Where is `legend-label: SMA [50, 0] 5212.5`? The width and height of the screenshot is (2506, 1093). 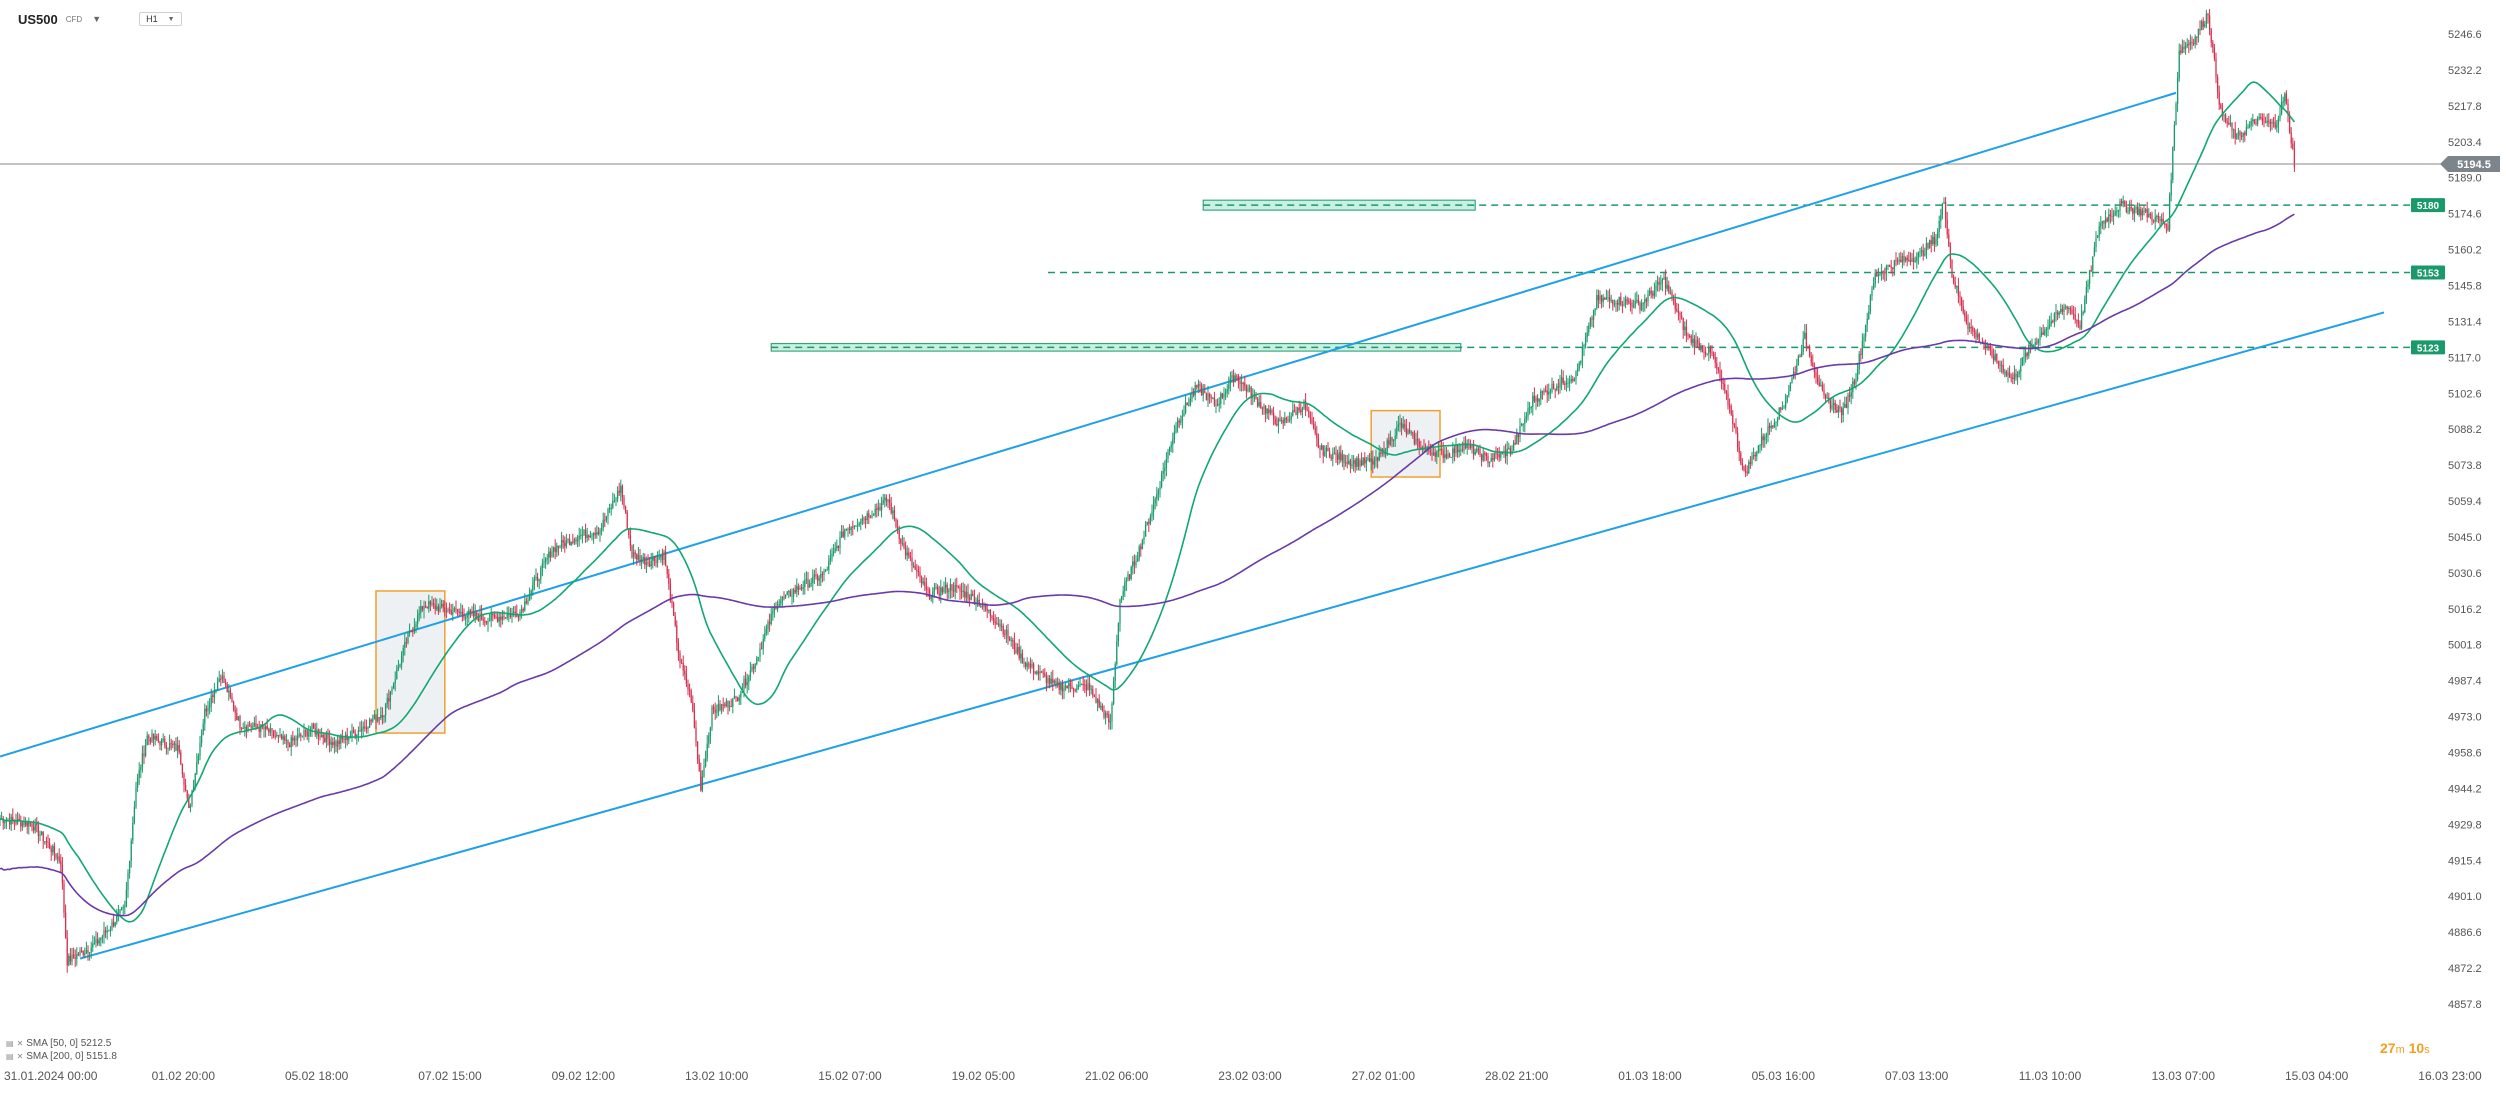
legend-label: SMA [50, 0] 5212.5 is located at coordinates (69, 1043).